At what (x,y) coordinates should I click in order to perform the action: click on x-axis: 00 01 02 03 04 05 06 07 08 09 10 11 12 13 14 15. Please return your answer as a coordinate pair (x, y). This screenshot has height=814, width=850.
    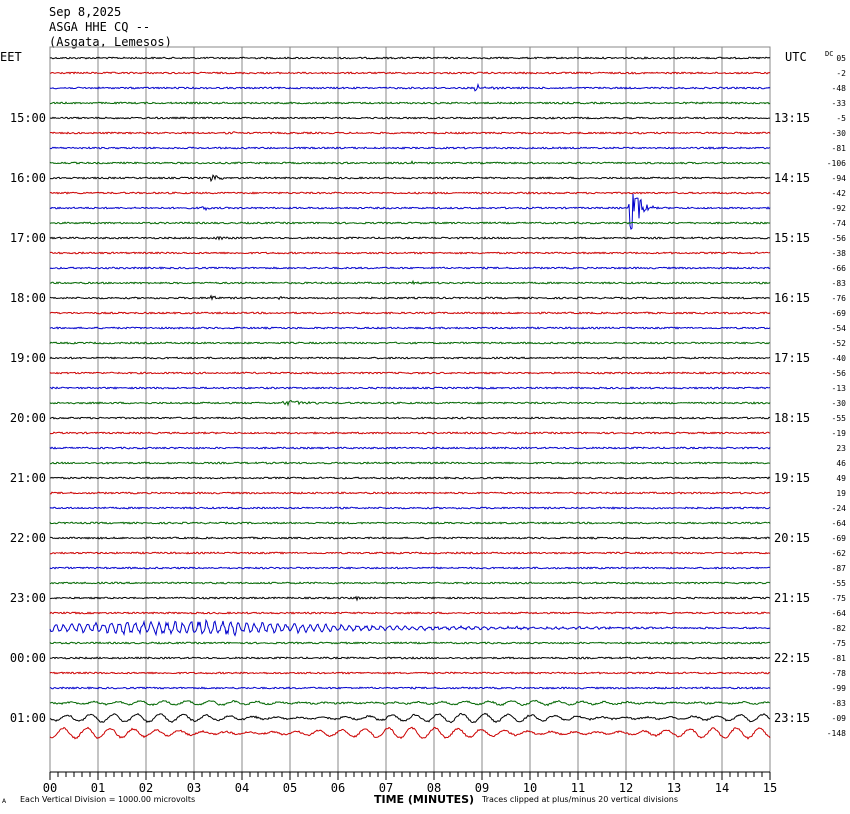
    Looking at the image, I should click on (410, 783).